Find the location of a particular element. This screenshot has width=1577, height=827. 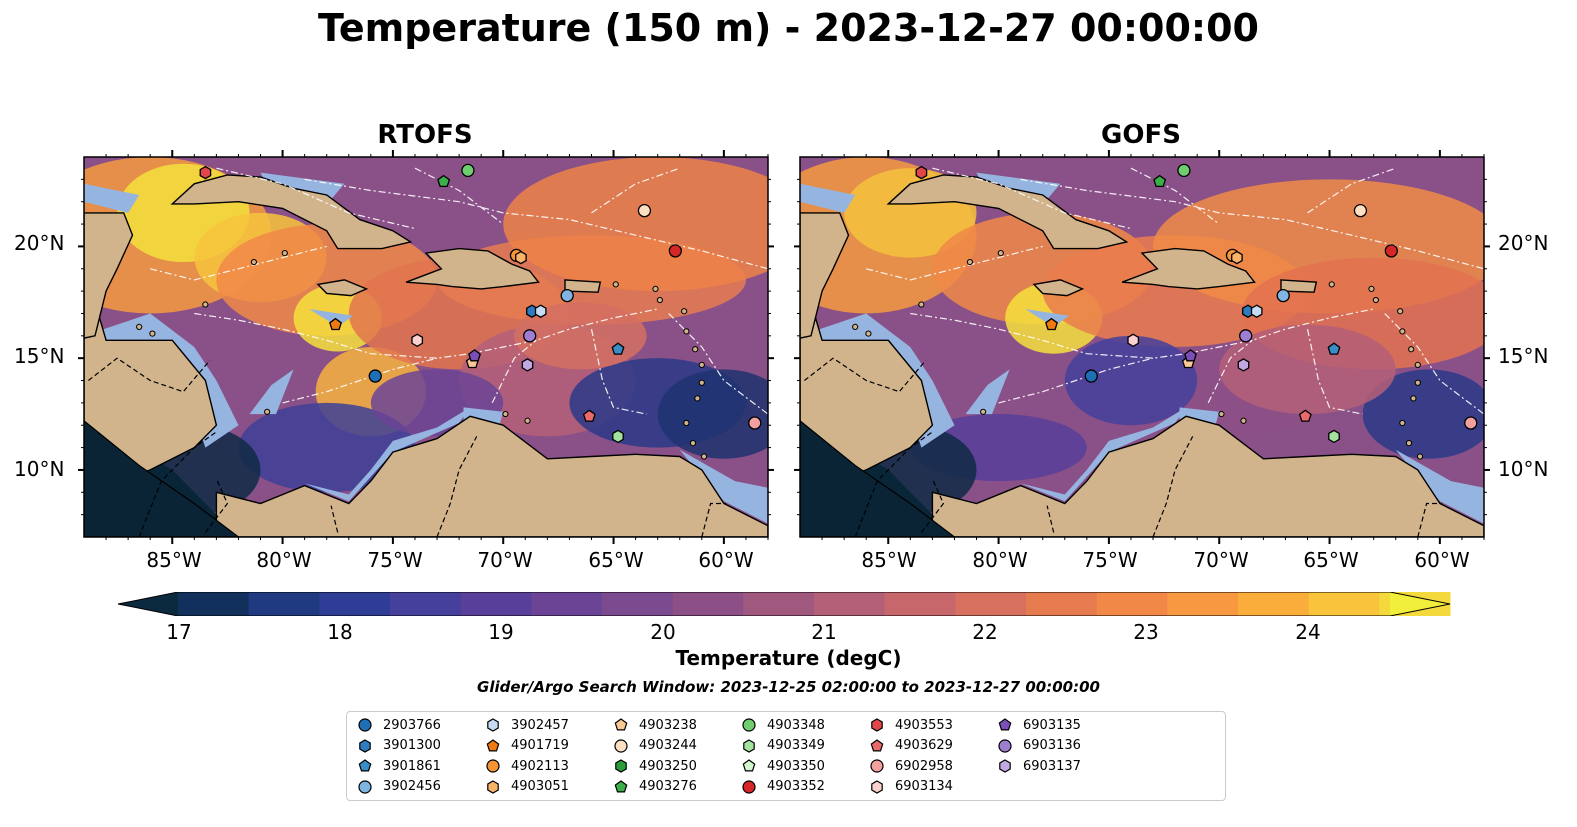

lon-tick-label-gofs-60: 60°W is located at coordinates (1442, 560).